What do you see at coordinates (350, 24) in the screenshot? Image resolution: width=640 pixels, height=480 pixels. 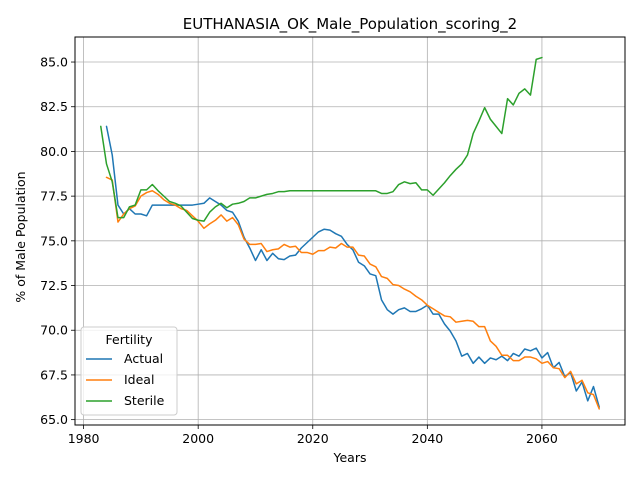 I see `chart-title: EUTHANASIA_OK_Male_Population_scoring_2` at bounding box center [350, 24].